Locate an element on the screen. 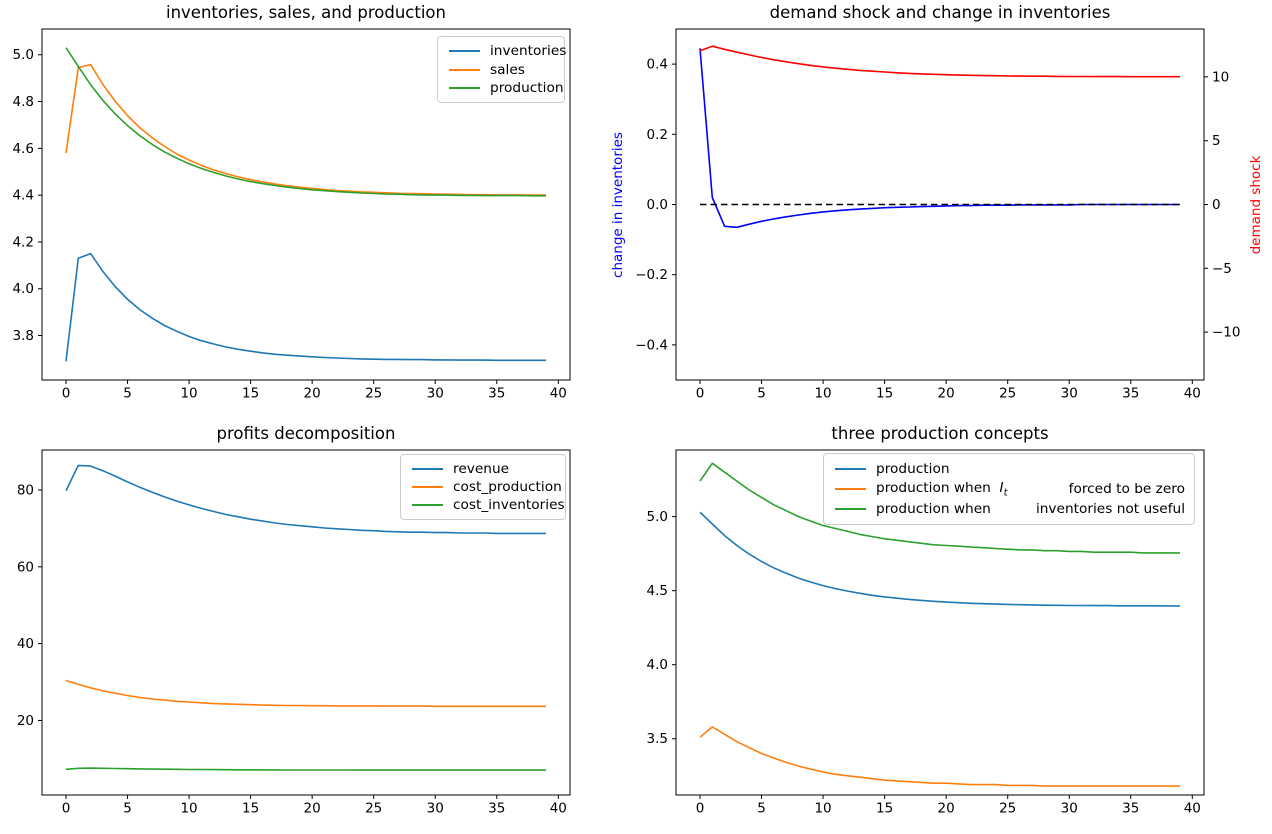 The height and width of the screenshot is (834, 1272). legend-label: production when is located at coordinates (933, 509).